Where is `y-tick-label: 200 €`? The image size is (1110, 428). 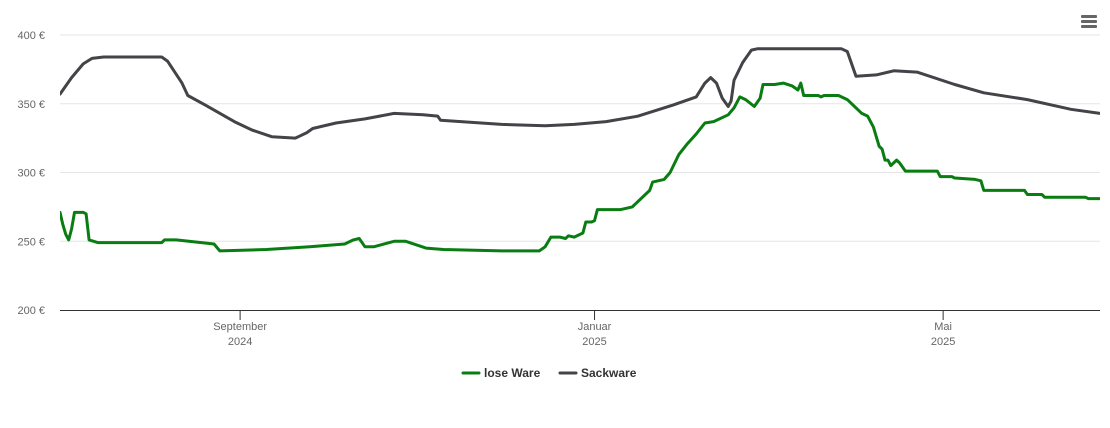 y-tick-label: 200 € is located at coordinates (31, 311).